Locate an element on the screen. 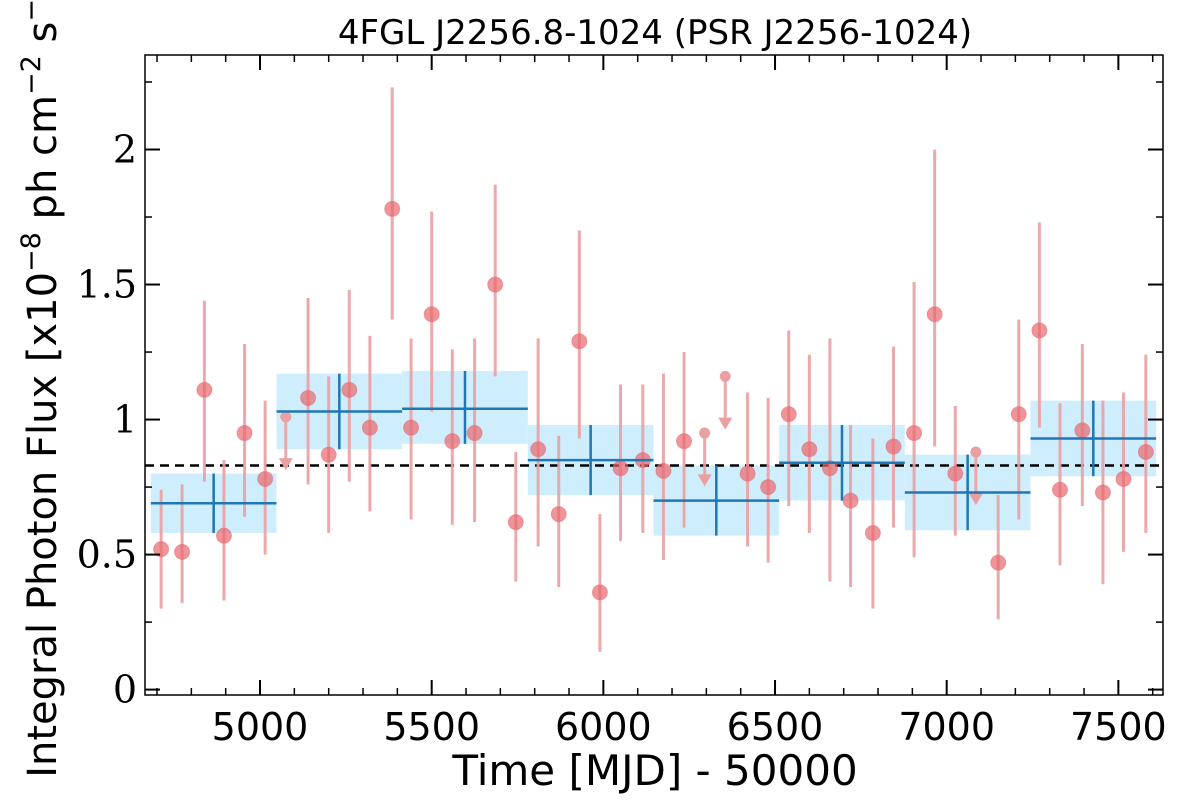  x-tick-label: 7500 is located at coordinates (1118, 727).